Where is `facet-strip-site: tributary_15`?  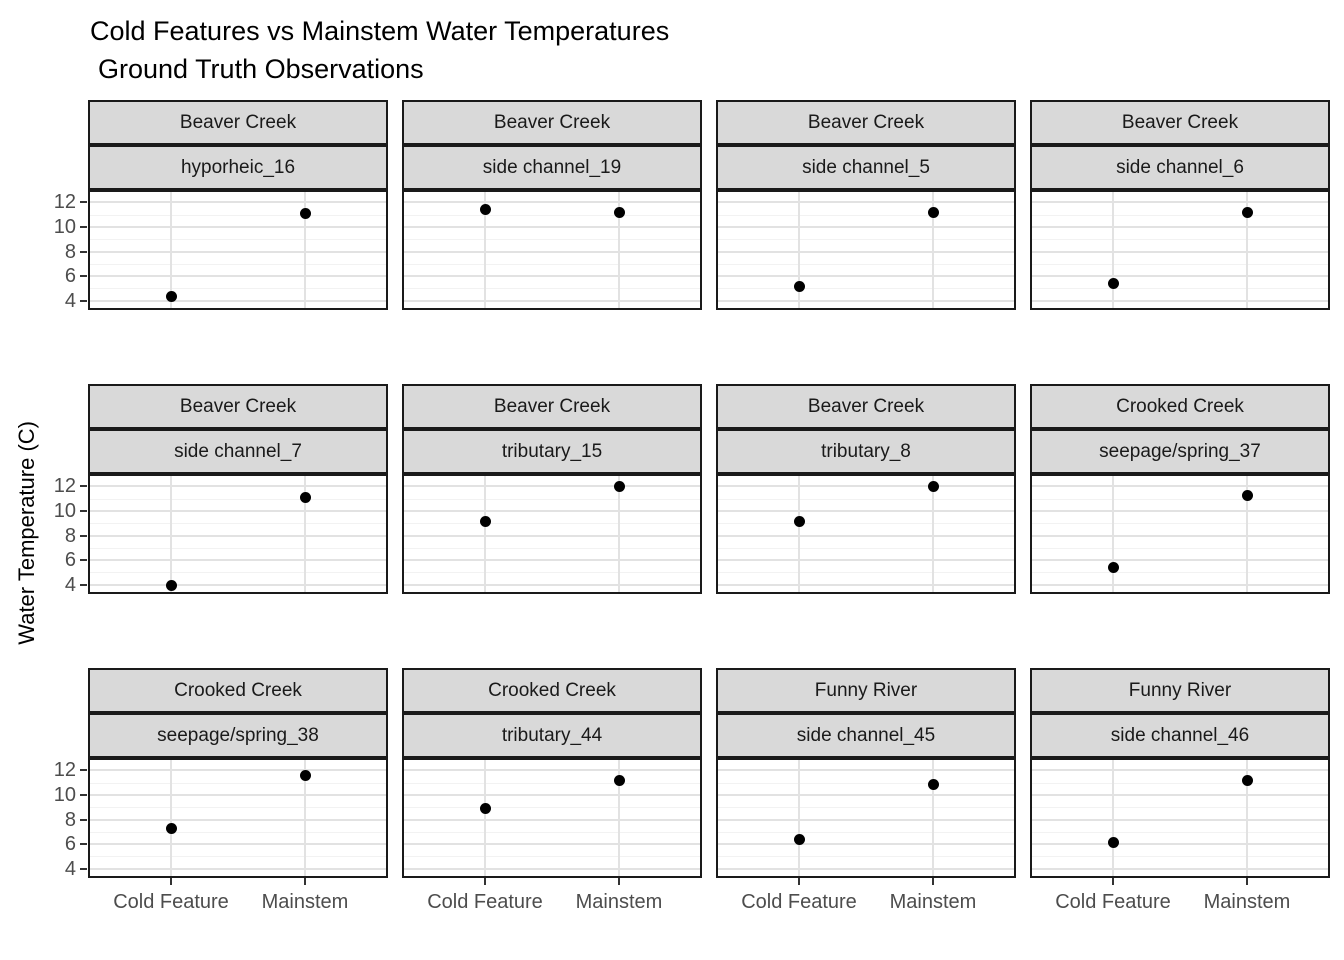 facet-strip-site: tributary_15 is located at coordinates (552, 451).